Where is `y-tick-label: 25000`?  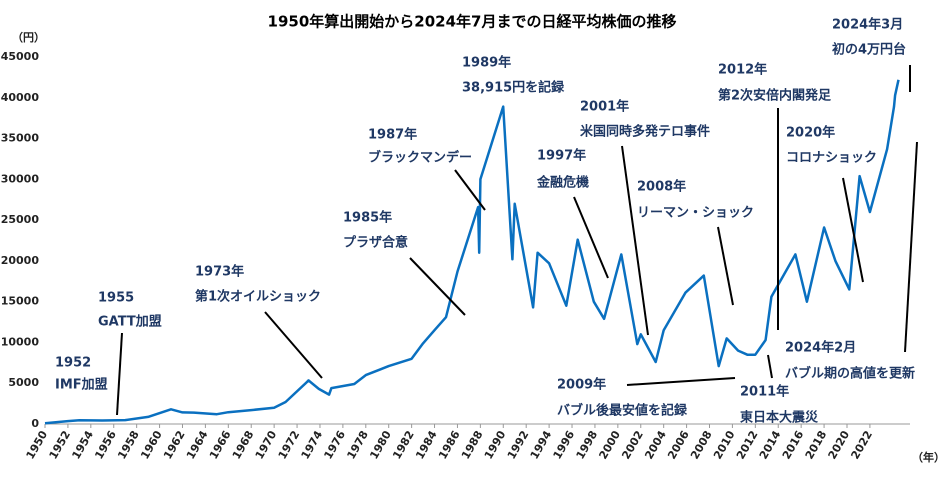 y-tick-label: 25000 is located at coordinates (20, 219).